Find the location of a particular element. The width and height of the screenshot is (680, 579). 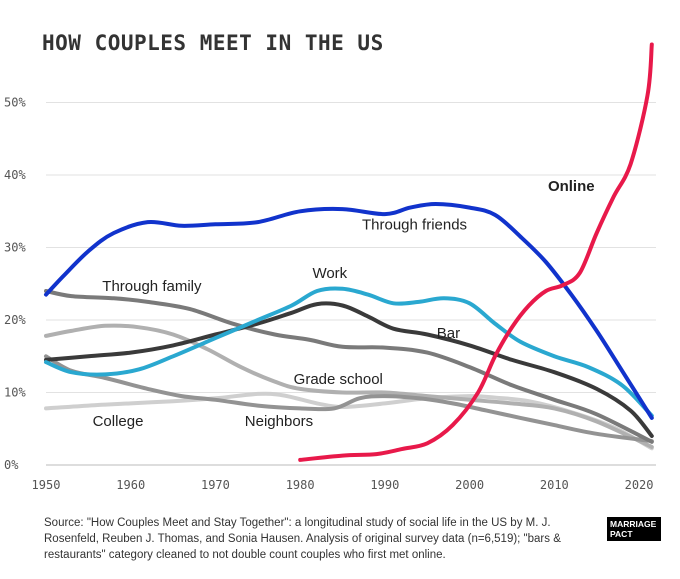

x-tick-label: 1960 is located at coordinates (130, 485).